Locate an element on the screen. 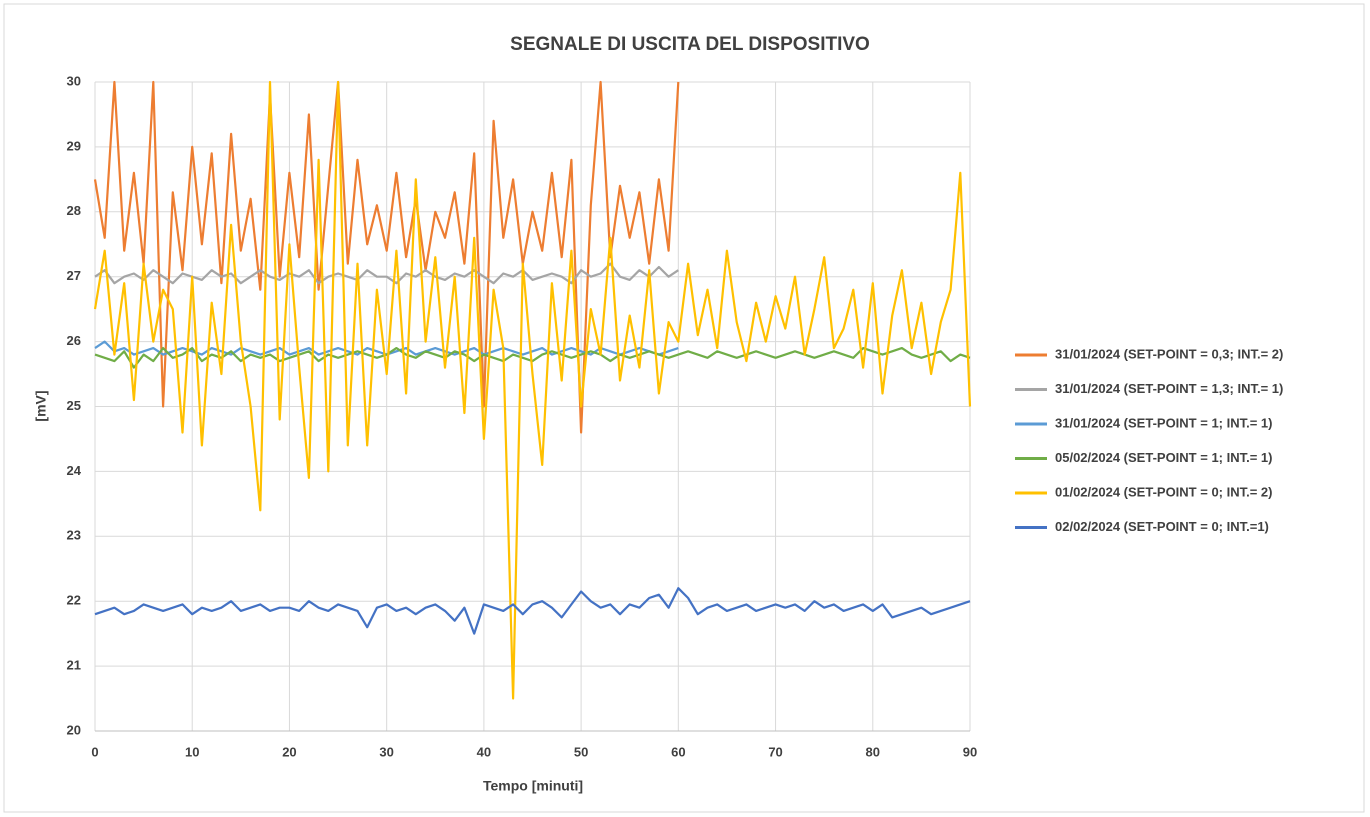  legend-label: 31/01/2024 (SET-POINT = 0,3; INT.= 2) is located at coordinates (1169, 353).